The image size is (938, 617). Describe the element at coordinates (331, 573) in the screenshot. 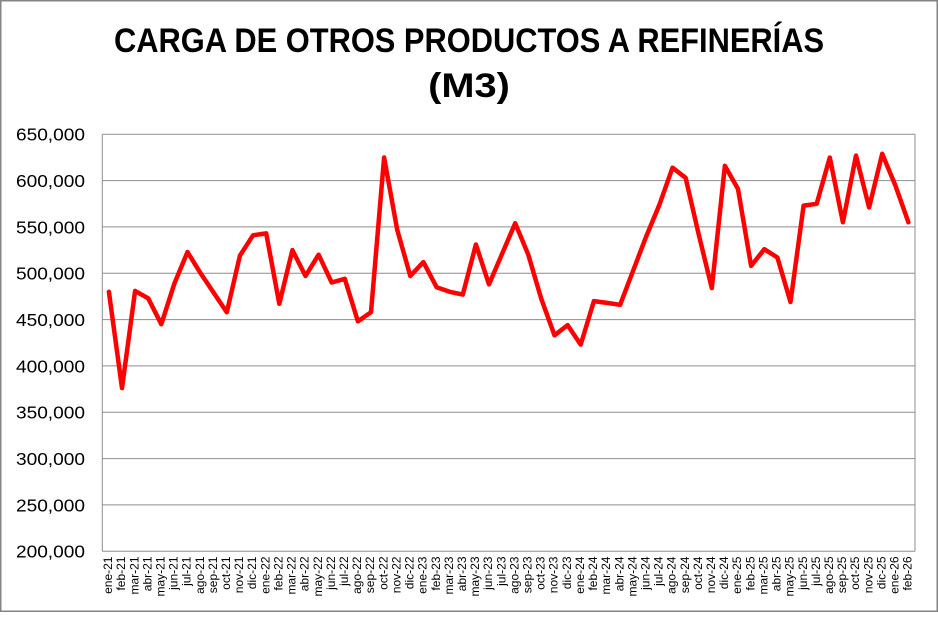

I see `svg-text: jun-22` at that location.